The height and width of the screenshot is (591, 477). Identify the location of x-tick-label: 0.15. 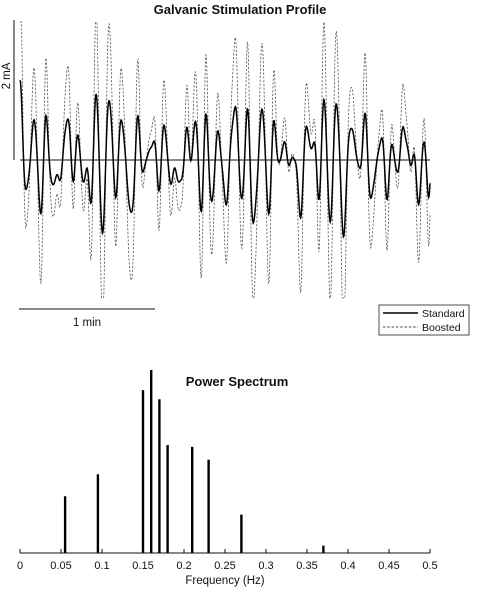
(142, 566).